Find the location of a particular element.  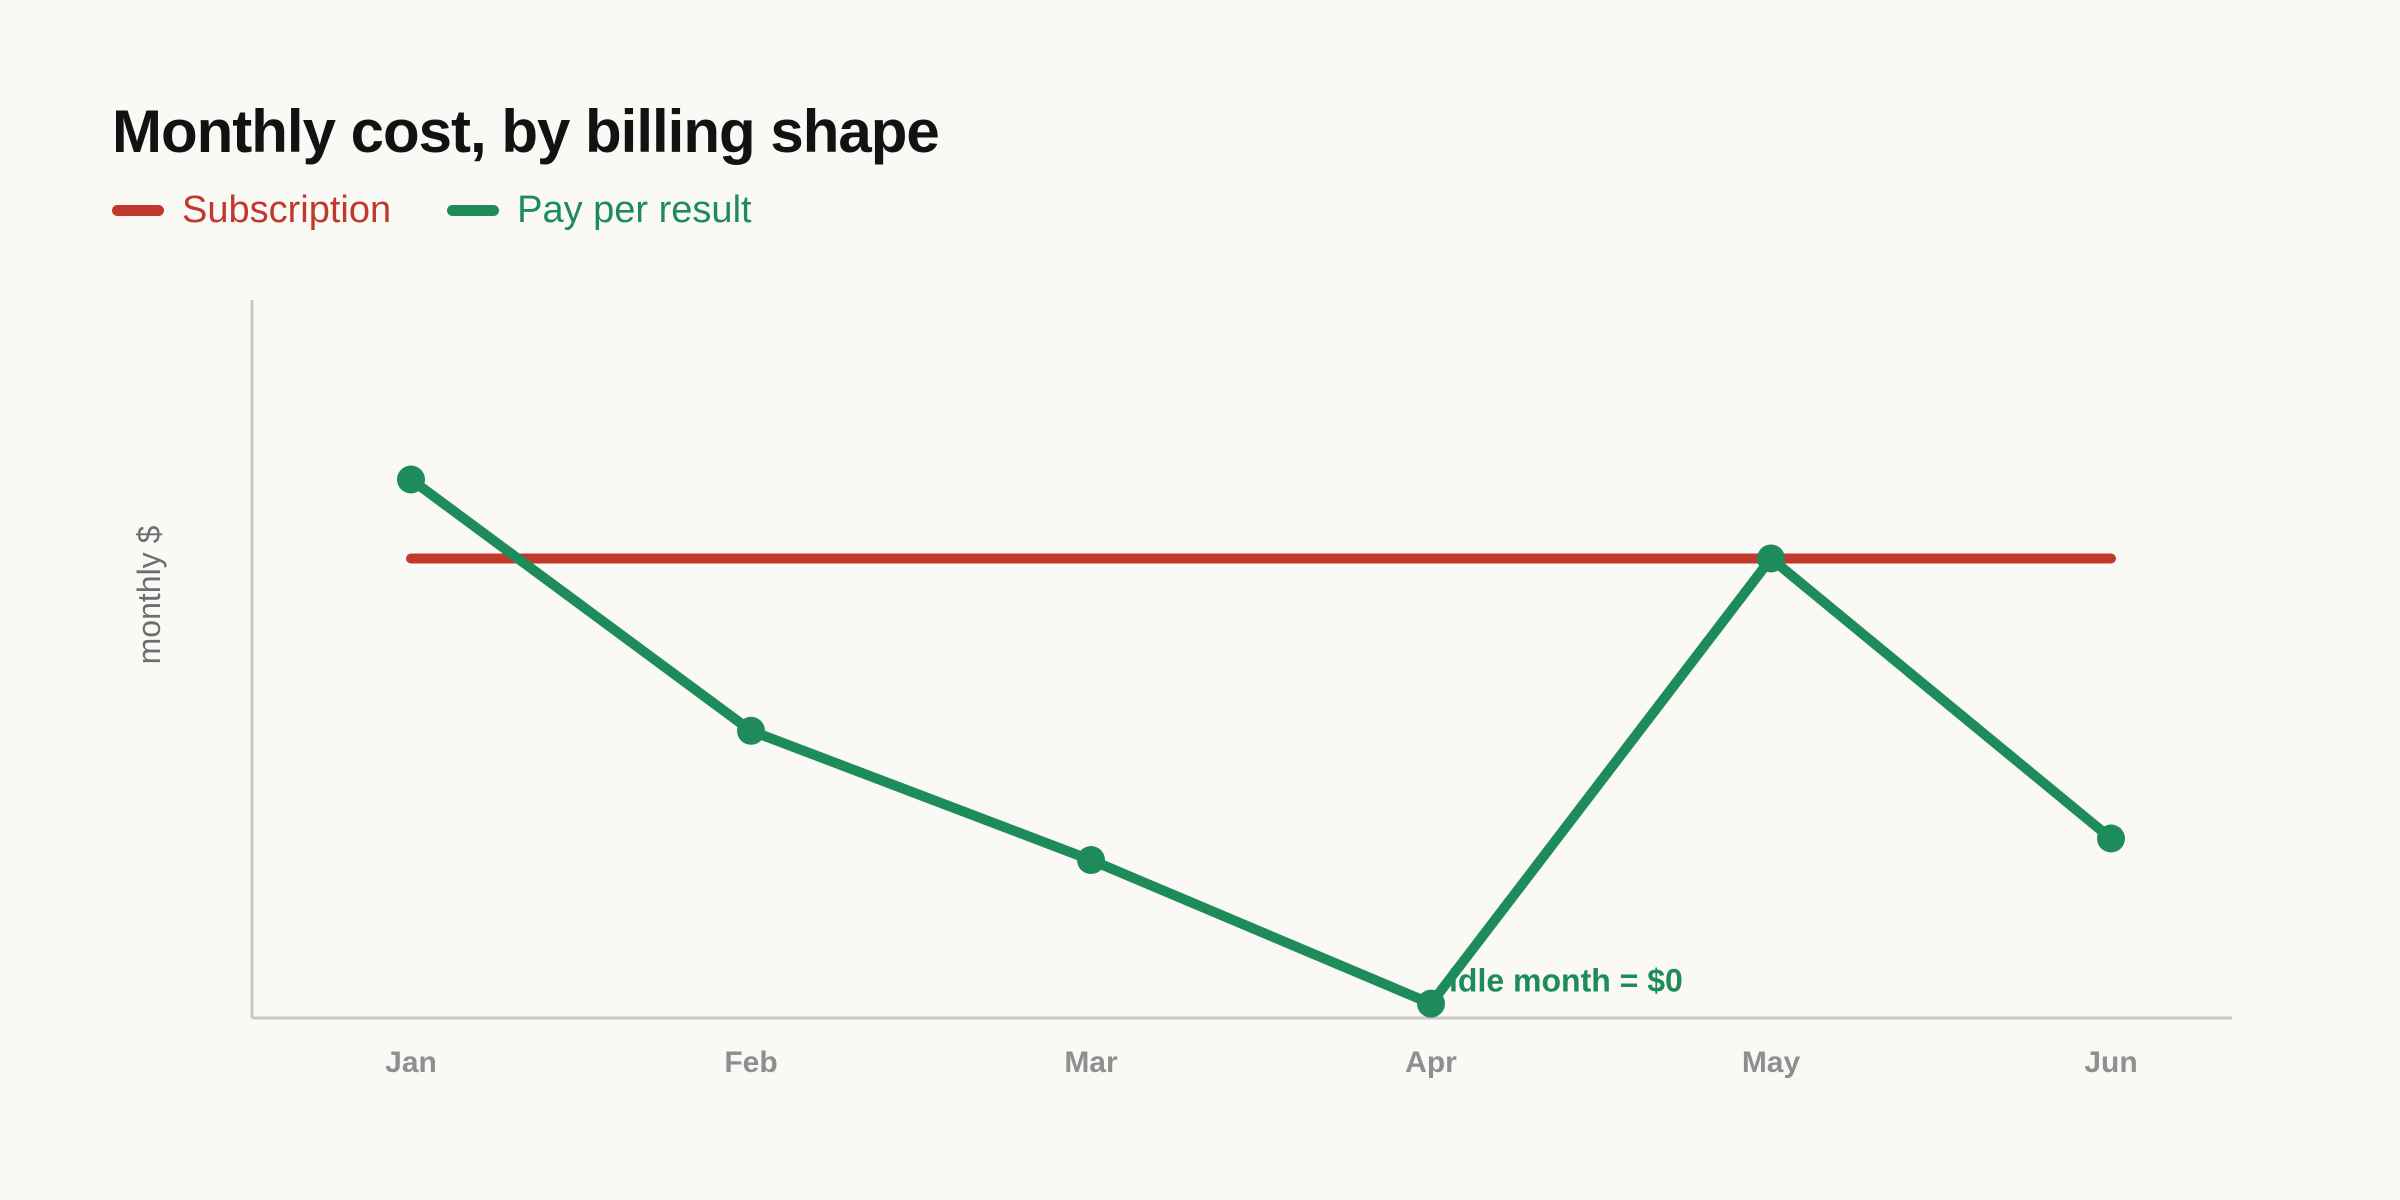

chart-title: Monthly cost, by billing shape is located at coordinates (526, 131).